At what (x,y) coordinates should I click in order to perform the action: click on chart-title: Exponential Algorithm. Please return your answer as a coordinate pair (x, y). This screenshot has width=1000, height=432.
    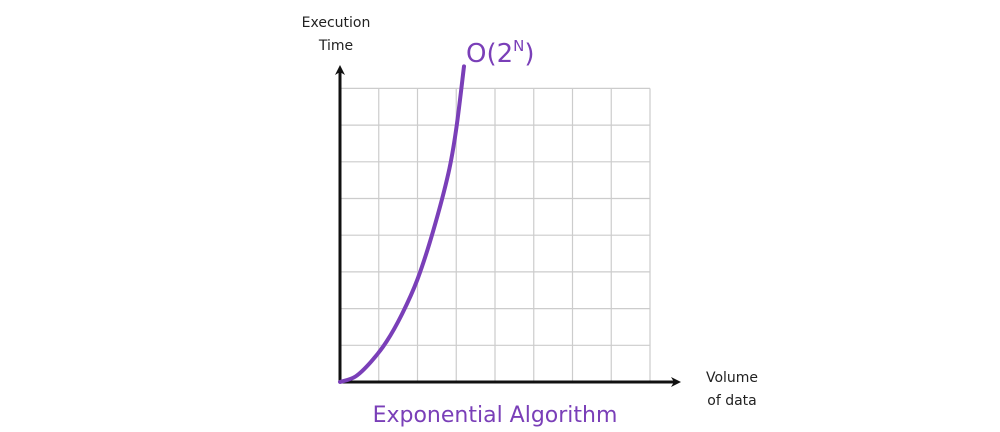
    Looking at the image, I should click on (495, 415).